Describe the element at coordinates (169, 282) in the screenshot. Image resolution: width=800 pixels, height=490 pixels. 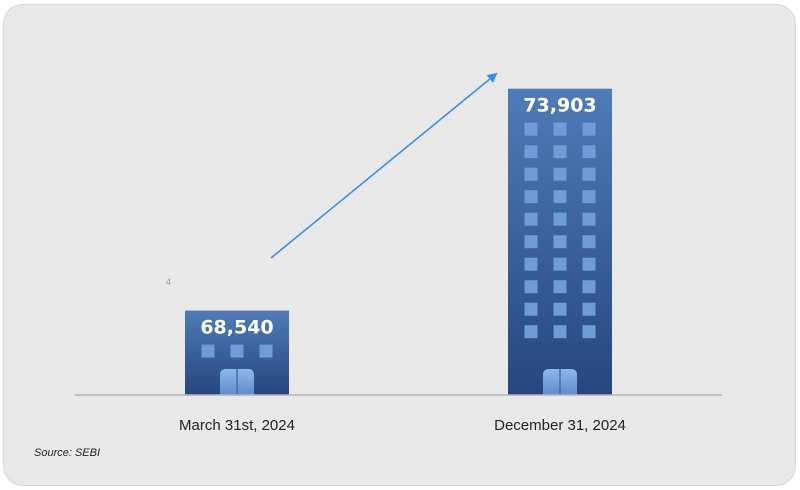
I see `stray-mark: 4` at that location.